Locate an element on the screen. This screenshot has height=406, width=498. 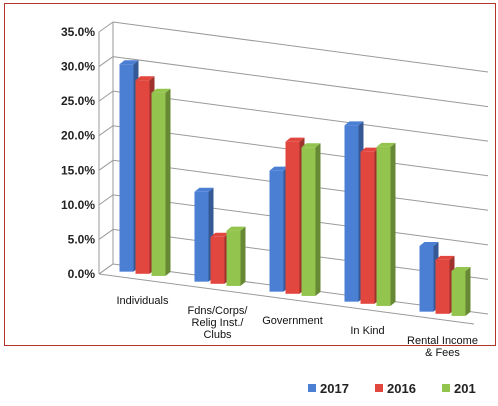
x-tick-line: In Kind is located at coordinates (367, 331).